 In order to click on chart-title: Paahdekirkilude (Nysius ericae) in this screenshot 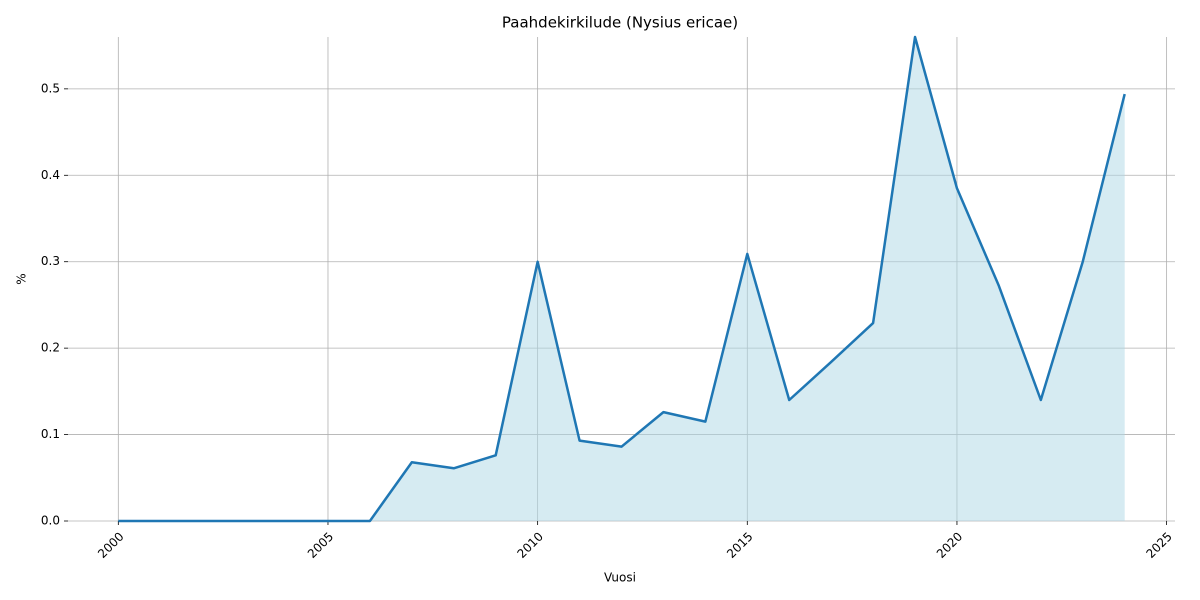, I will do `click(620, 23)`.